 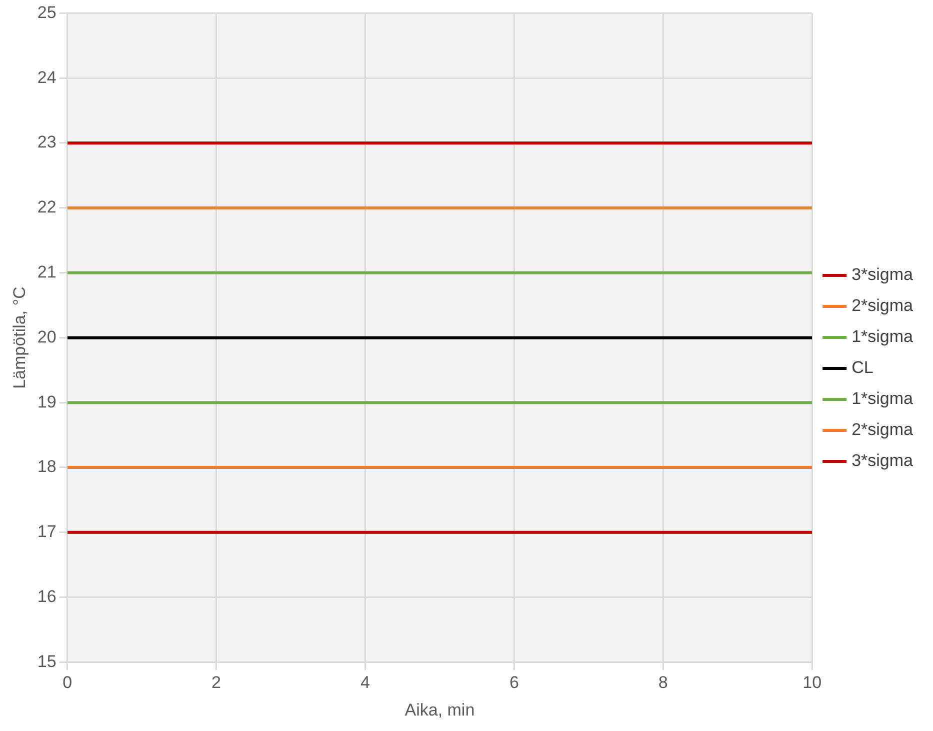 What do you see at coordinates (46, 12) in the screenshot?
I see `y-tick-label: 25` at bounding box center [46, 12].